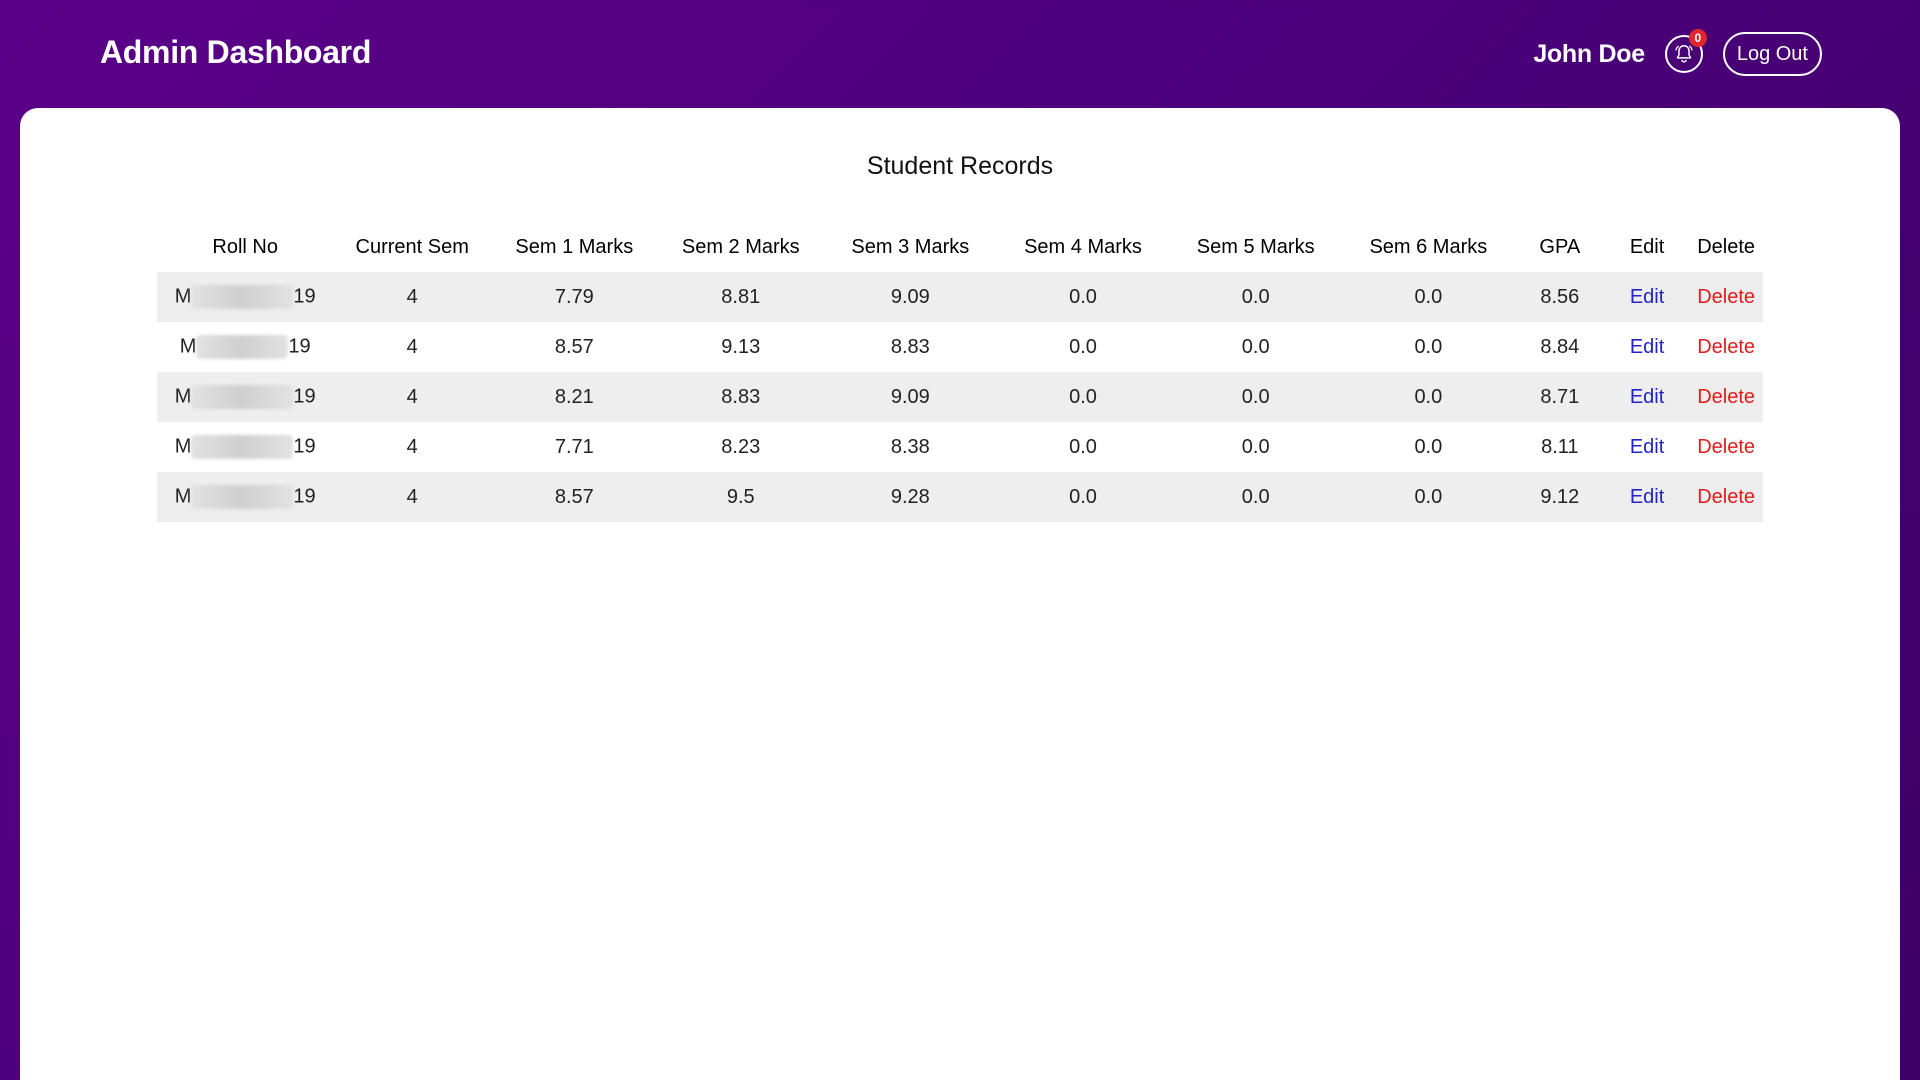  What do you see at coordinates (1083, 246) in the screenshot?
I see `column-header-sem4: Sem 4 Marks` at bounding box center [1083, 246].